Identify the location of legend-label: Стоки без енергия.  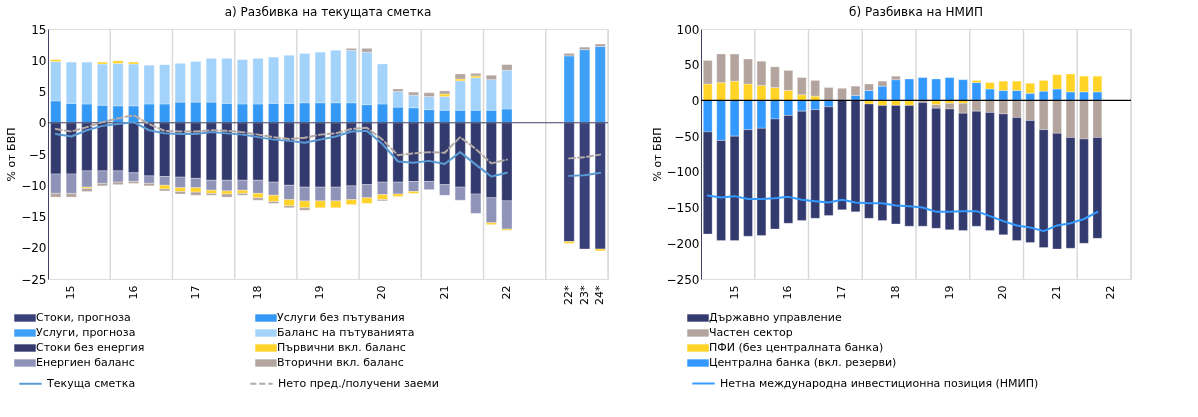
(90, 347).